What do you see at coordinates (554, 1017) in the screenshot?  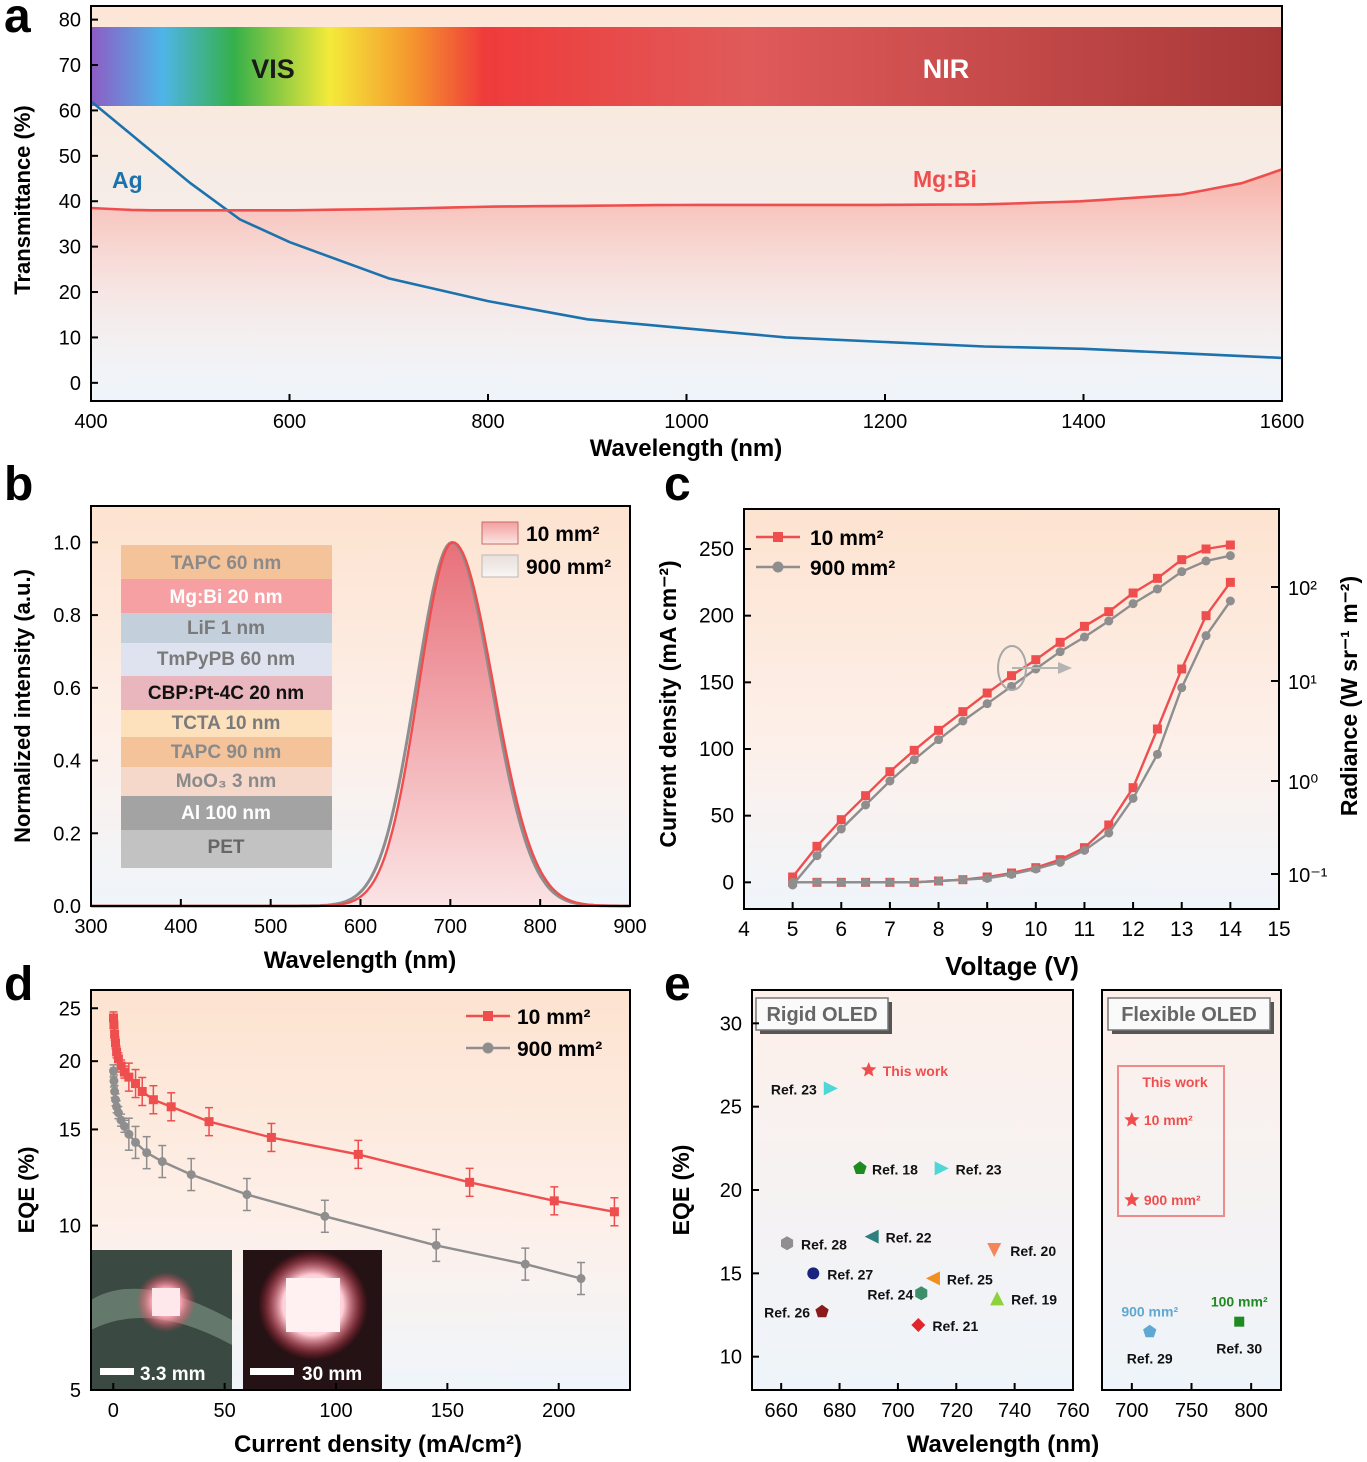 I see `panel-d-legend-10mm2: 10 mm²` at bounding box center [554, 1017].